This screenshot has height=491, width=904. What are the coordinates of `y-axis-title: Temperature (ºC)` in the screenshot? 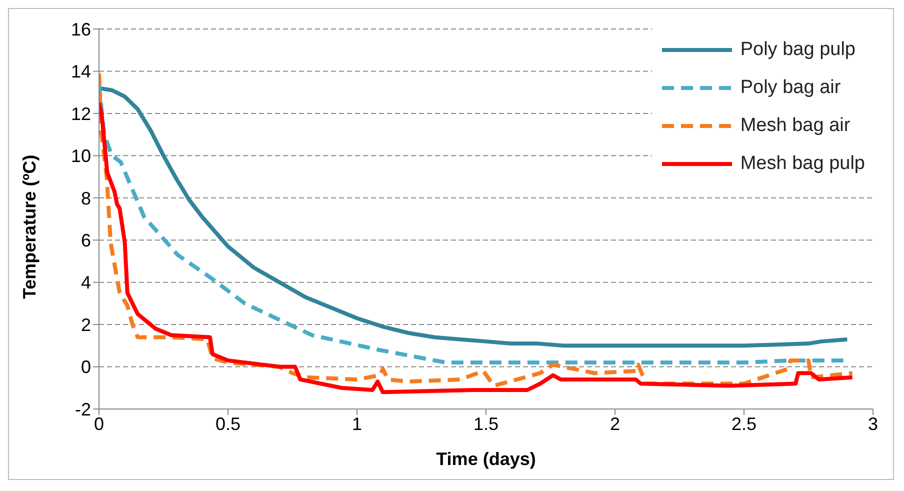 It's located at (29, 226).